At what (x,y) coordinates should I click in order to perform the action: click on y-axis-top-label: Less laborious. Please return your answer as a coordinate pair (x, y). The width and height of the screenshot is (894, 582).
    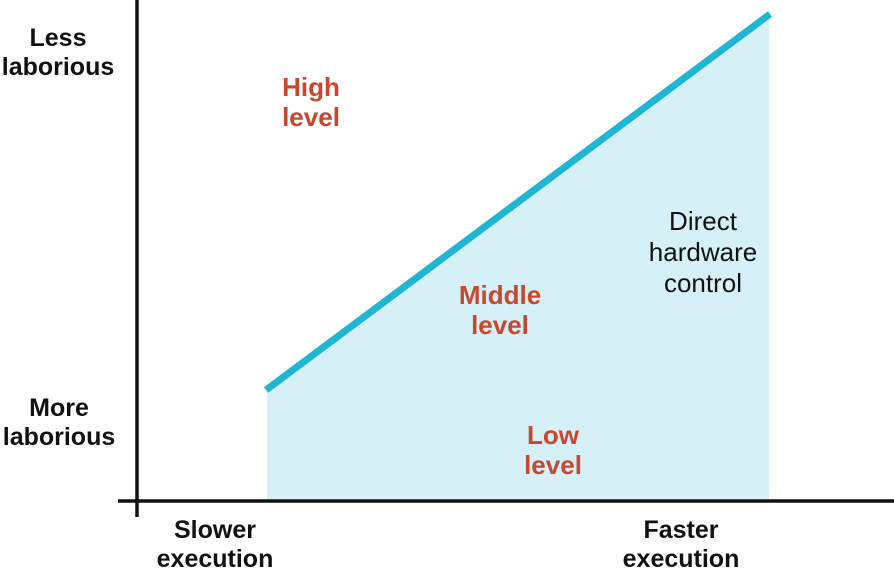
    Looking at the image, I should click on (58, 52).